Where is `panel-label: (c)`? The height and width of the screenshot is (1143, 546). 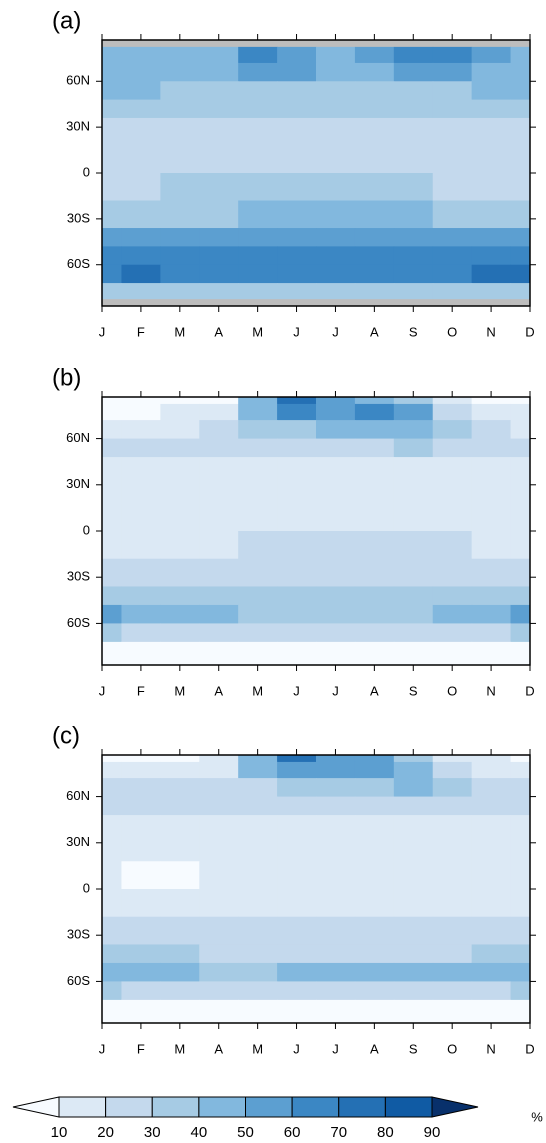 panel-label: (c) is located at coordinates (66, 735).